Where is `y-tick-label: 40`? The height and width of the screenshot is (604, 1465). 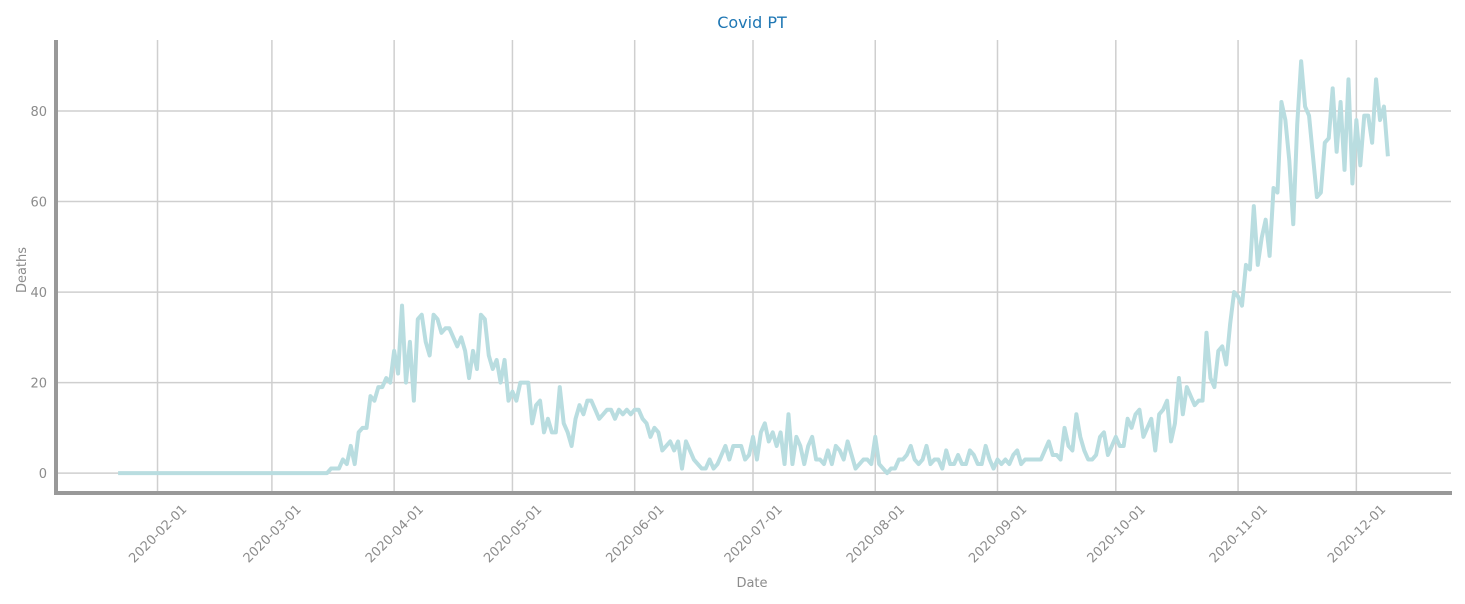
y-tick-label: 40 is located at coordinates (38, 293).